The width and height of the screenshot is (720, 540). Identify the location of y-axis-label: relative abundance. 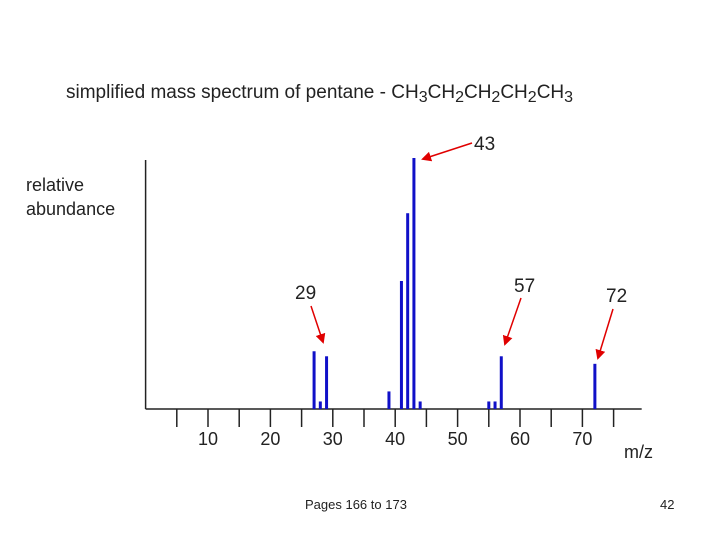
(71, 197).